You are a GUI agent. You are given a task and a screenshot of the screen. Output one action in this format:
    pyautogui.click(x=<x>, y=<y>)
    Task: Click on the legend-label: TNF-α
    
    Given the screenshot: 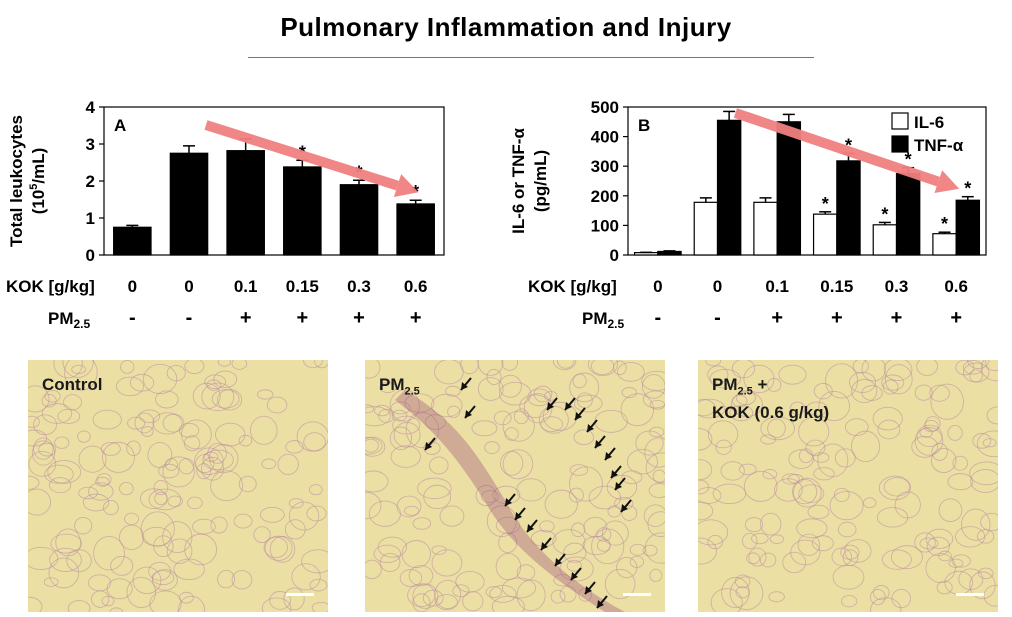 What is the action you would take?
    pyautogui.click(x=939, y=145)
    